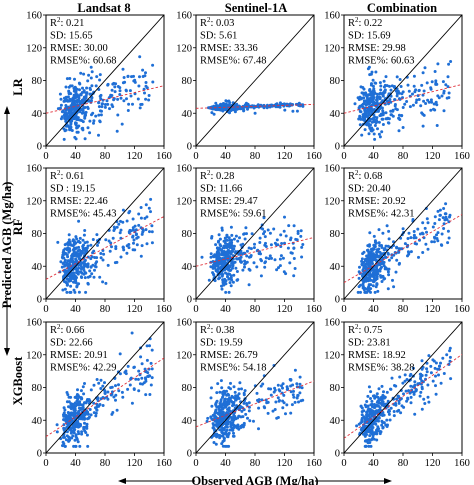  I want to click on y-tick-label: 0, so click(337, 147).